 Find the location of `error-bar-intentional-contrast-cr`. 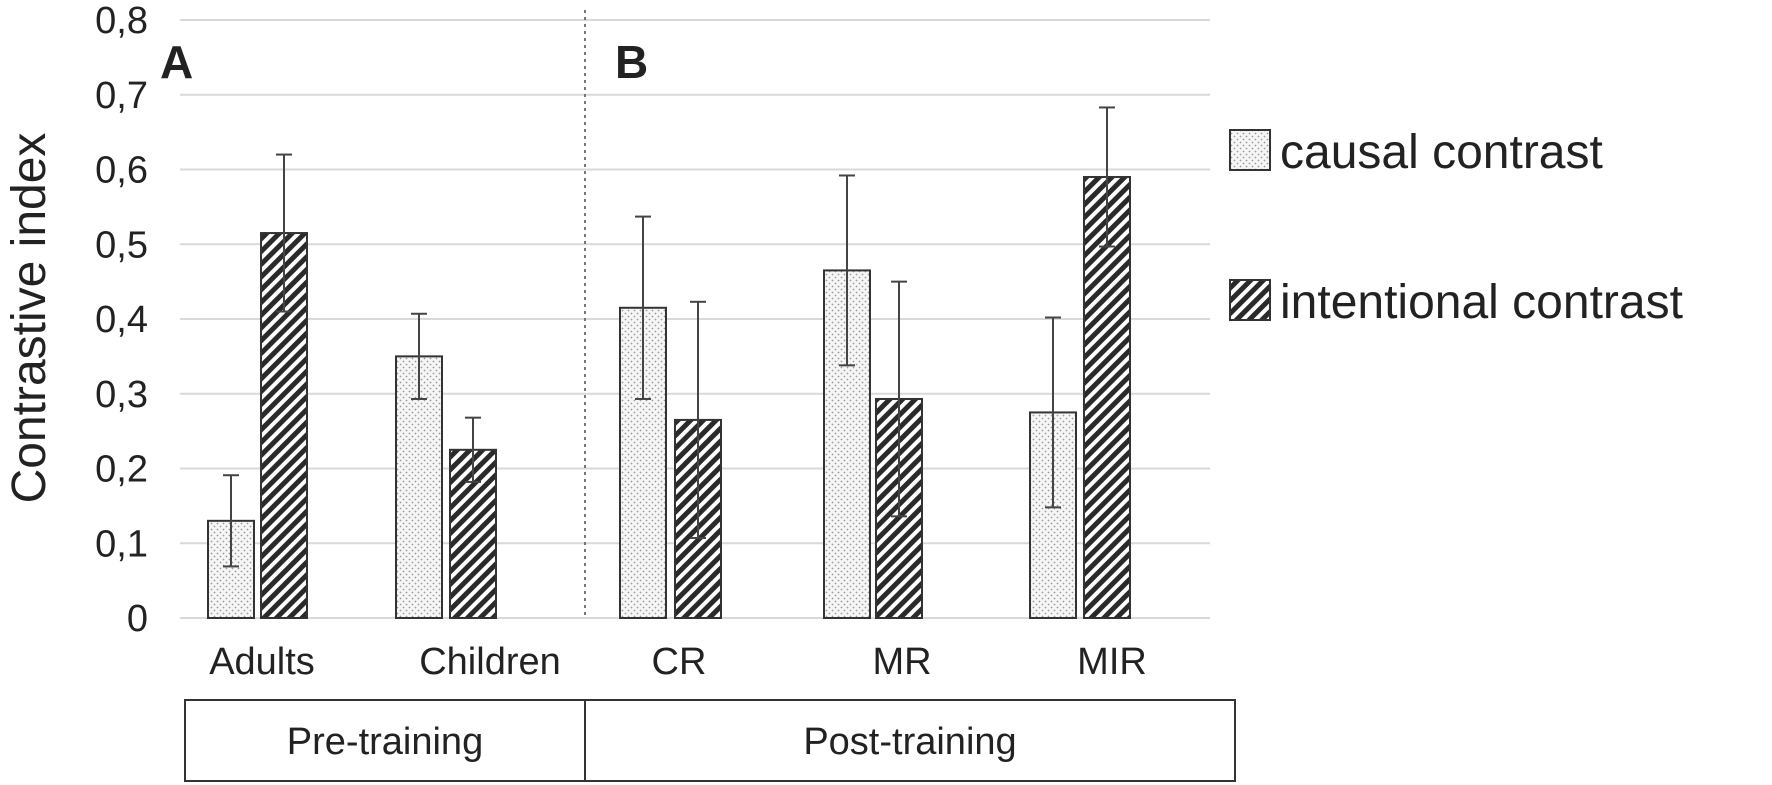

error-bar-intentional-contrast-cr is located at coordinates (698, 420).